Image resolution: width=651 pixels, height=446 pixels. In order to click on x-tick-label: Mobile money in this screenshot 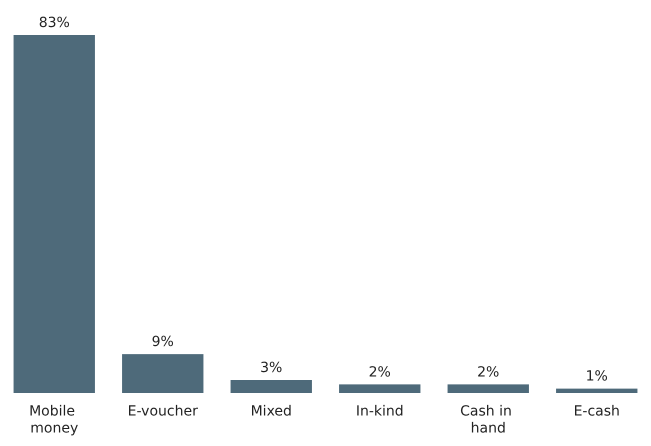, I will do `click(54, 420)`.